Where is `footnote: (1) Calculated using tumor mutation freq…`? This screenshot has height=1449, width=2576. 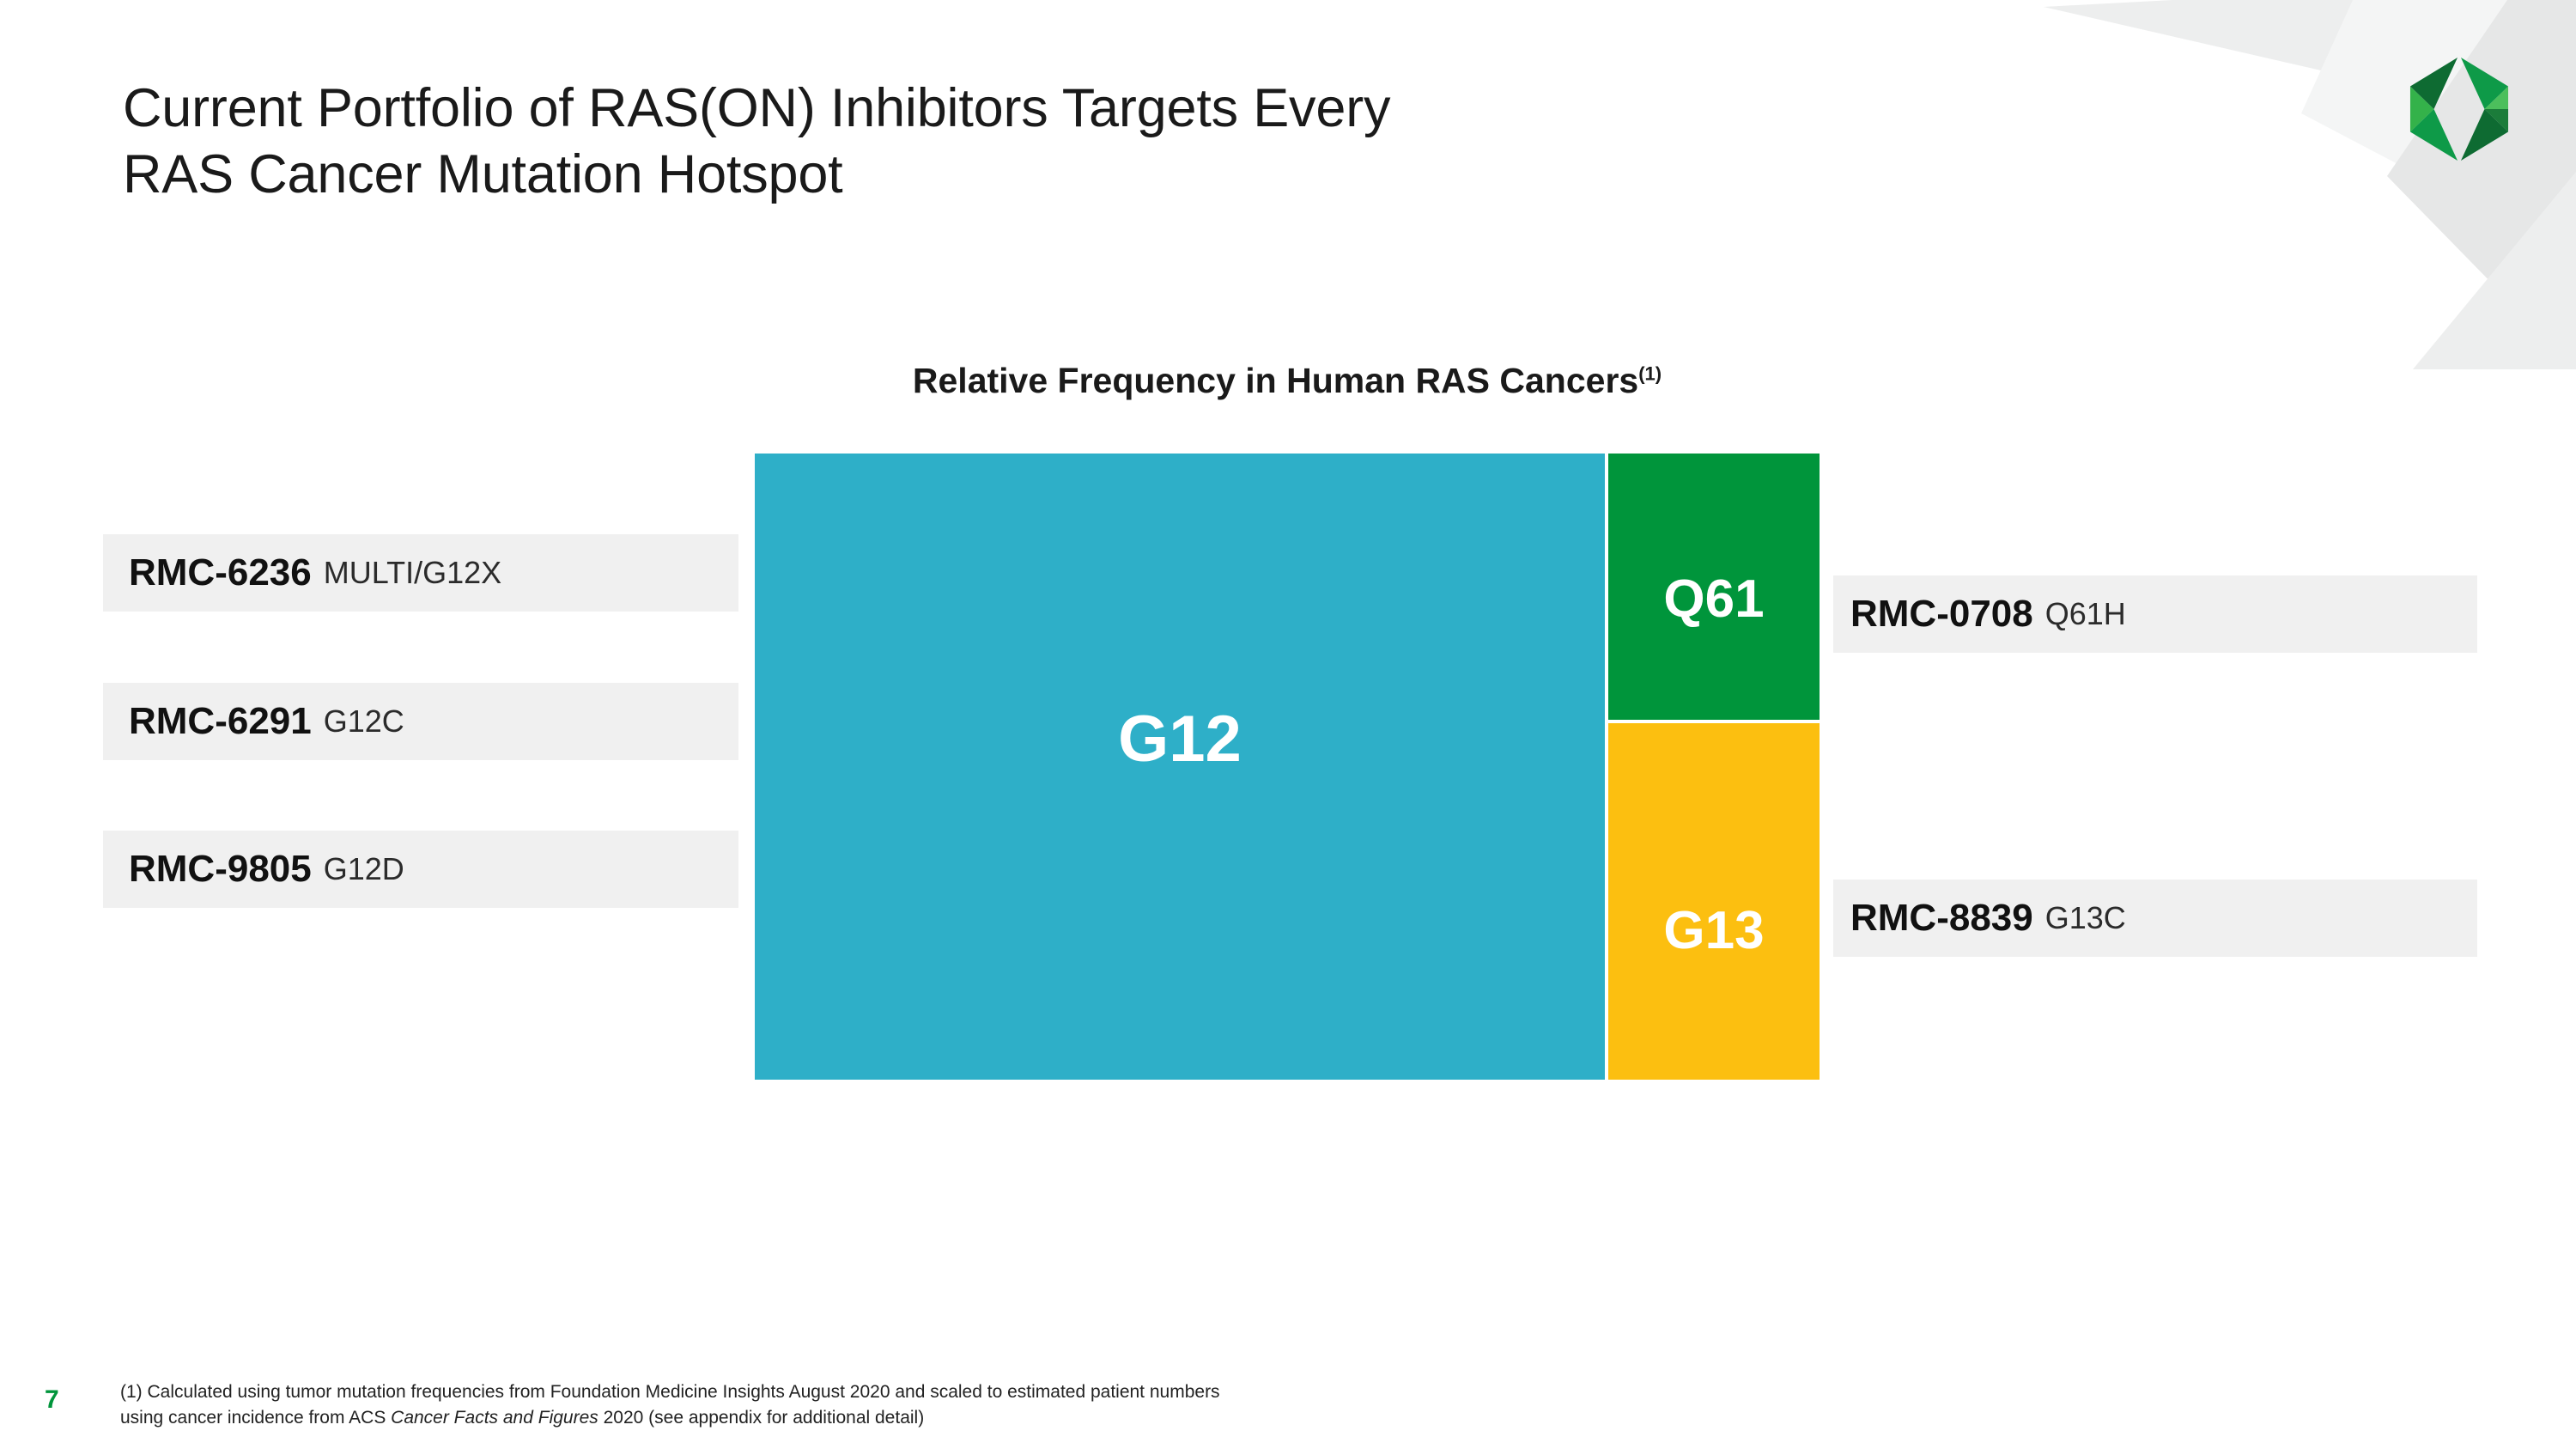
footnote: (1) Calculated using tumor mutation freq… is located at coordinates (850, 1405).